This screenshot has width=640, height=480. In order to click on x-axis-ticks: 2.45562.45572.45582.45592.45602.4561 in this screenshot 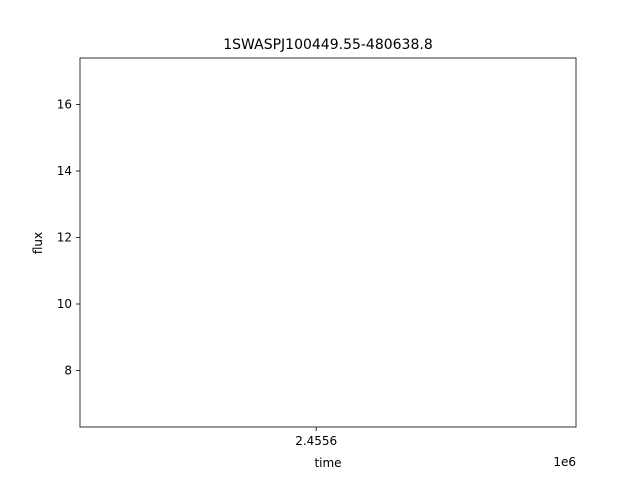, I will do `click(316, 437)`.